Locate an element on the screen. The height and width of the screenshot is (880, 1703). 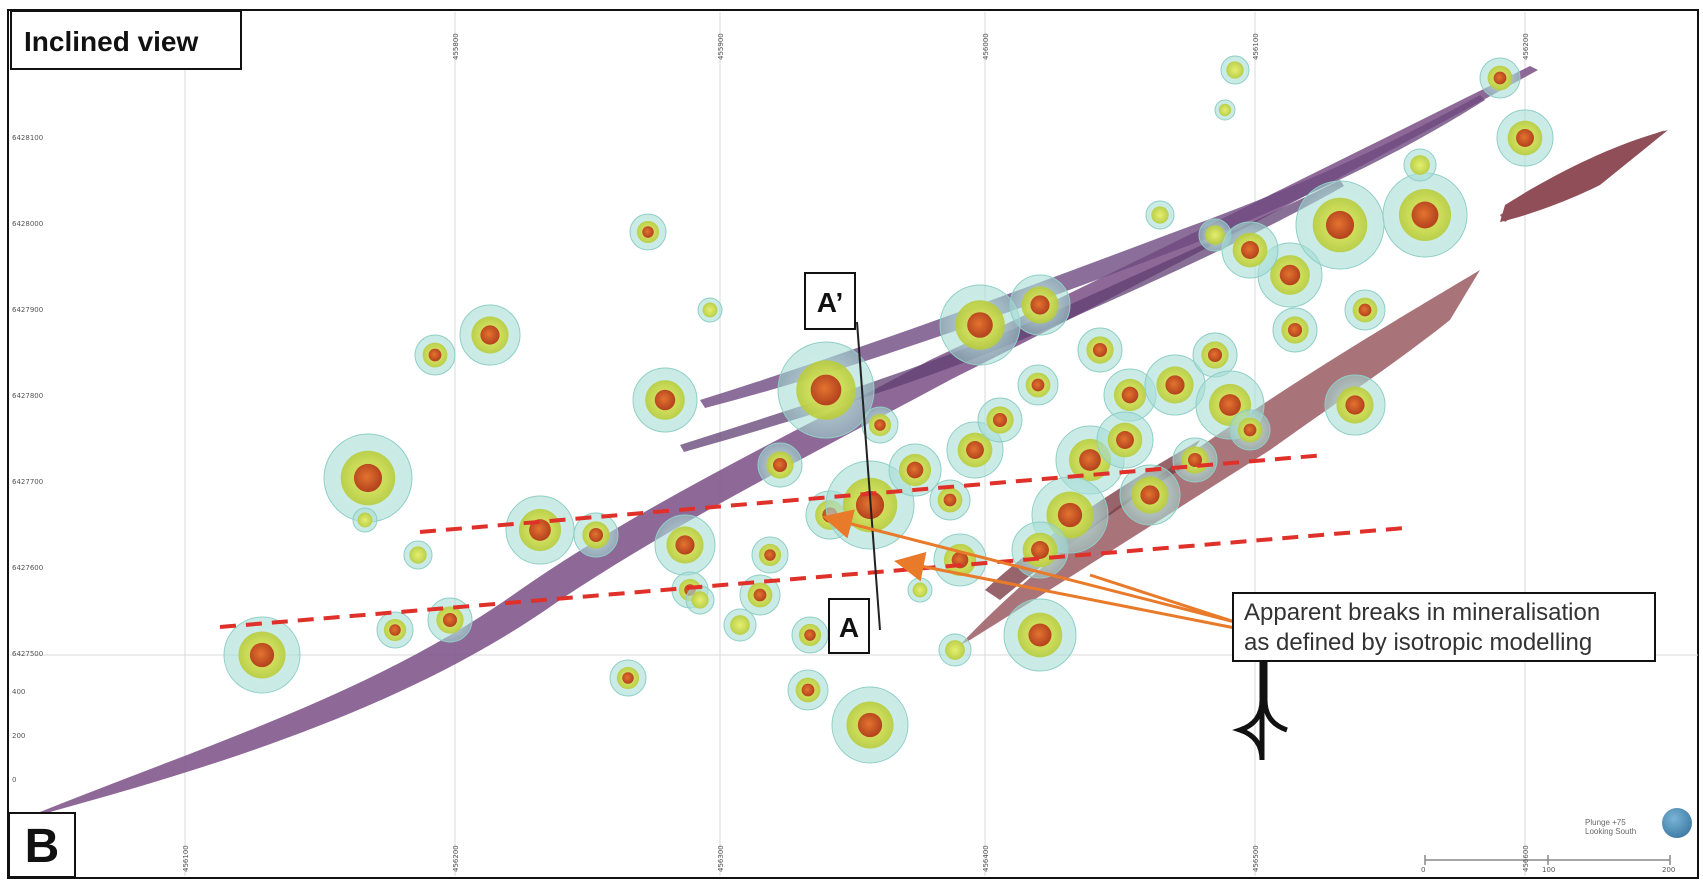
arrow-to-upper-break is located at coordinates (1029, 566).